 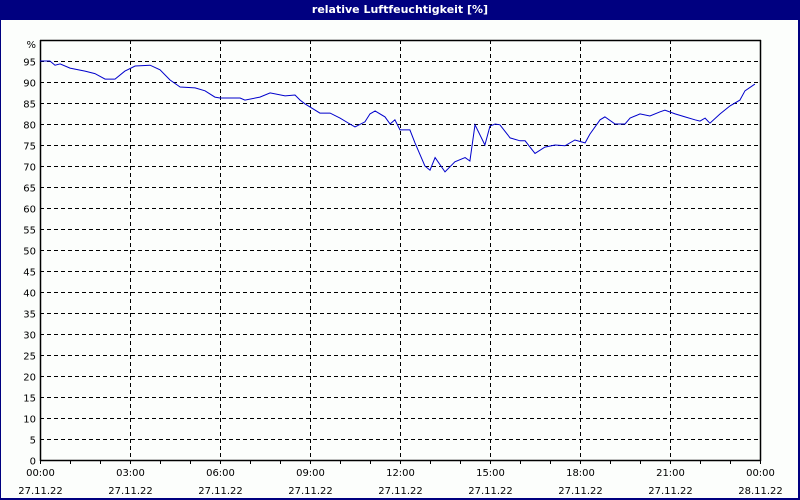 What do you see at coordinates (29, 84) in the screenshot?
I see `y-tick-label: 90` at bounding box center [29, 84].